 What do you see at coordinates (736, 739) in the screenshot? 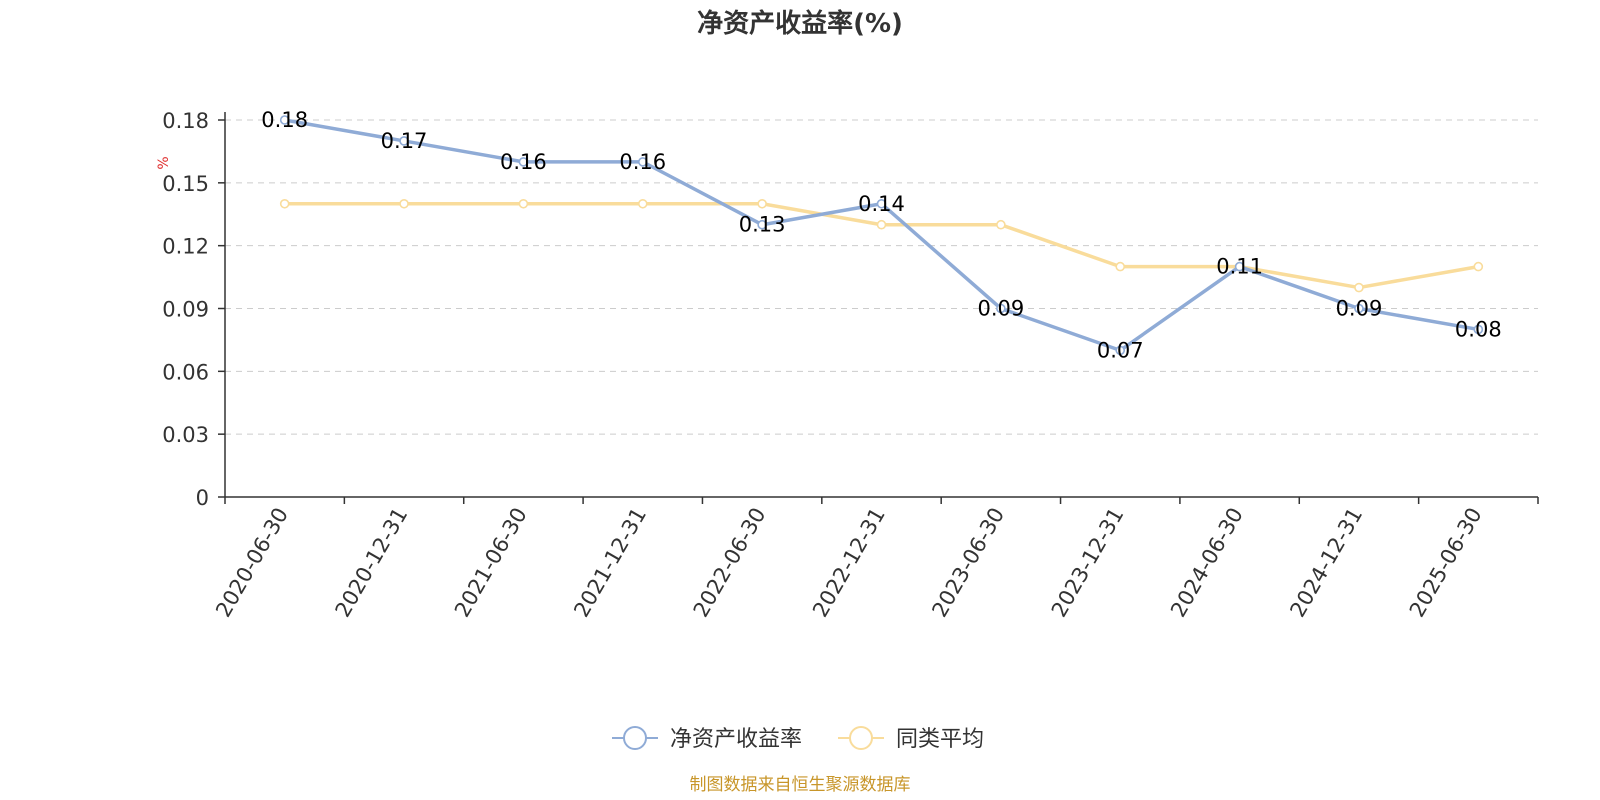
I see `legend-roe-label: 净资产收益率` at bounding box center [736, 739].